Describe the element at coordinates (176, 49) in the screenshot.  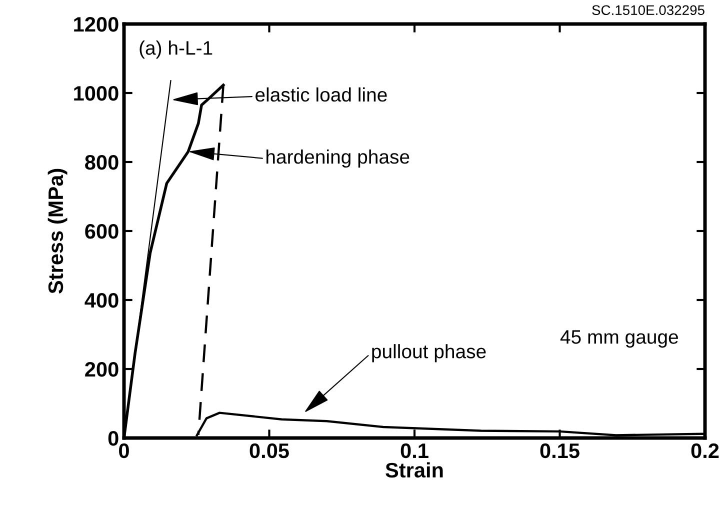
I see `annotation: (a) h-L-1` at that location.